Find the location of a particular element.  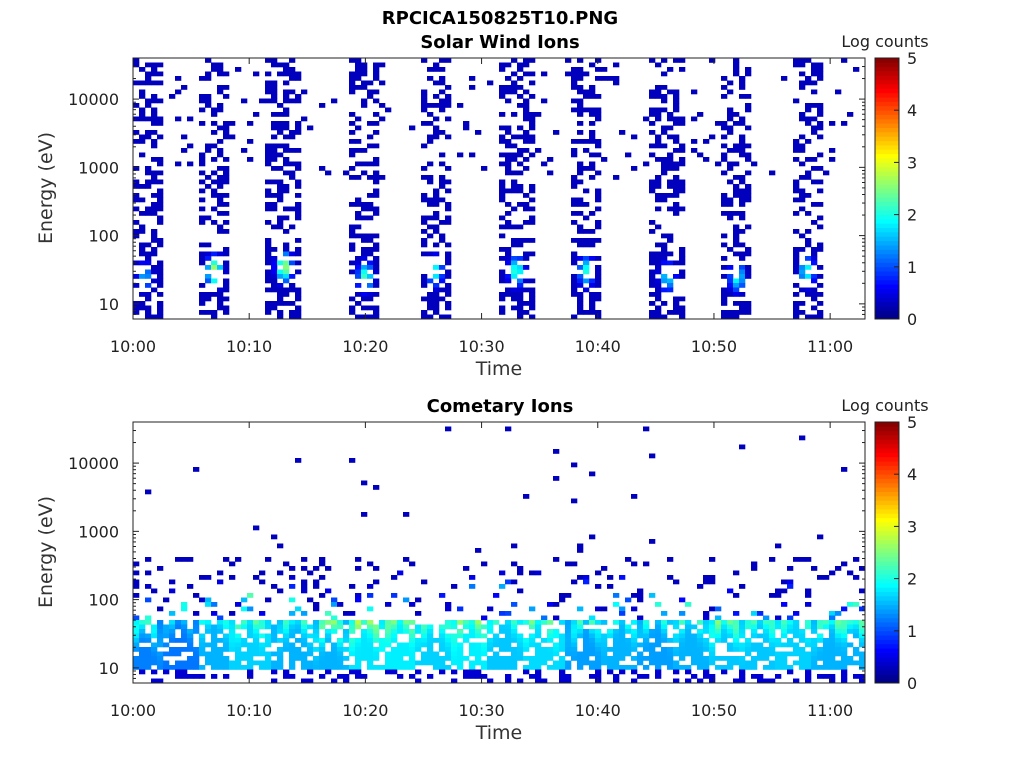

x-tick-label: 11:00 is located at coordinates (830, 710).